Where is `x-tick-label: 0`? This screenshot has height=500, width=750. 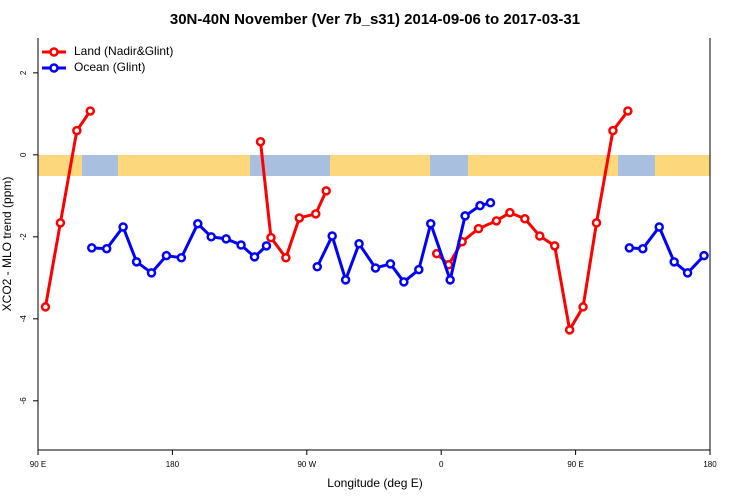 x-tick-label: 0 is located at coordinates (441, 464).